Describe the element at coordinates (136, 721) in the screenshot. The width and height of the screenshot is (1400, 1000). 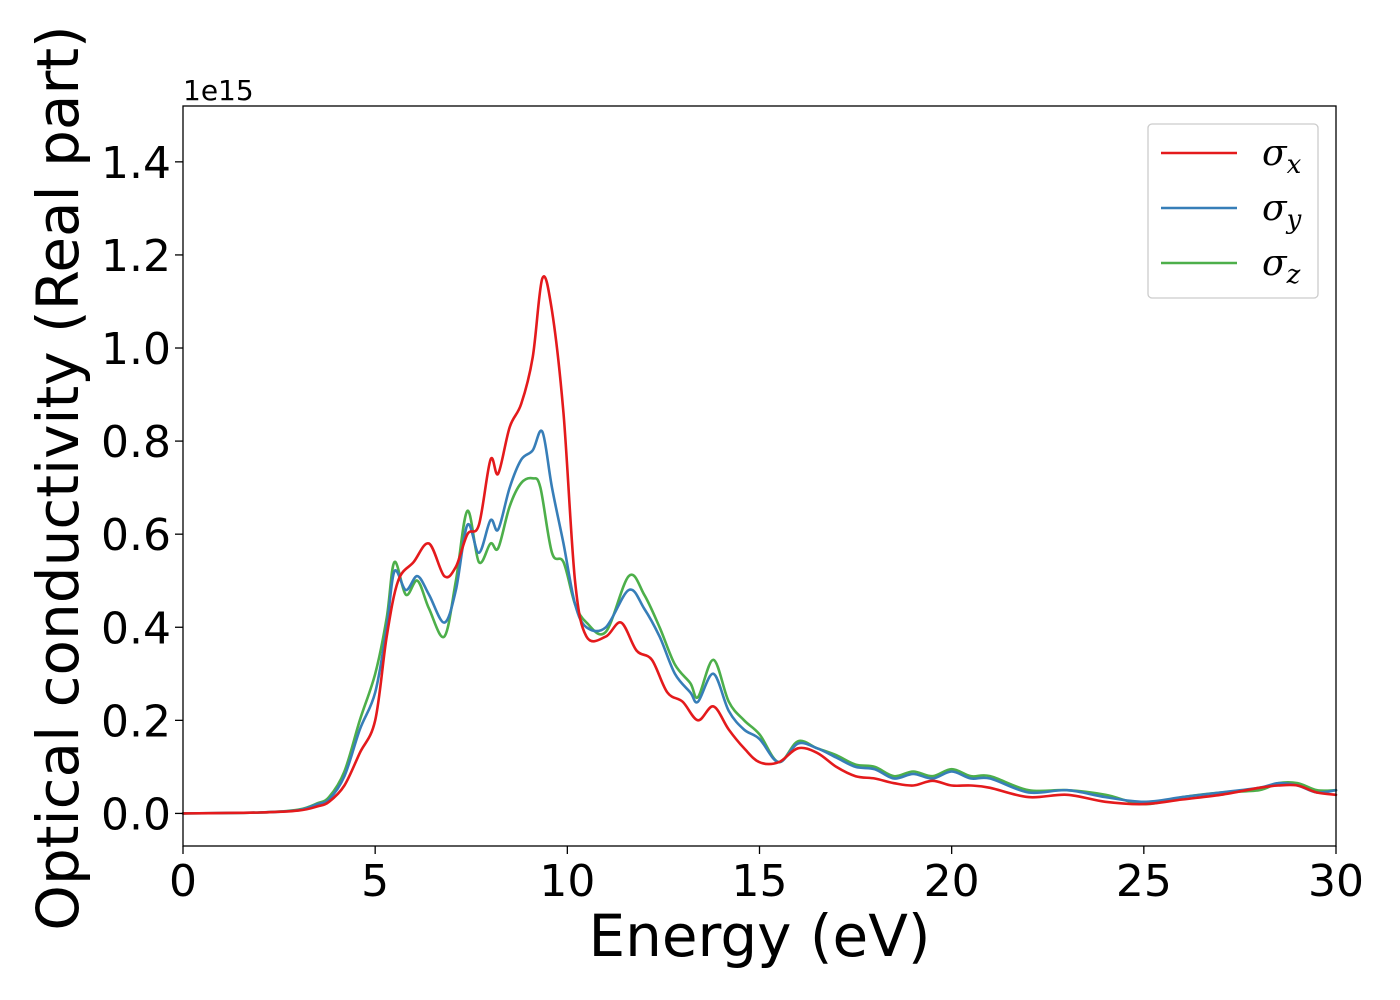
I see `y-tick-label: 0.2` at that location.